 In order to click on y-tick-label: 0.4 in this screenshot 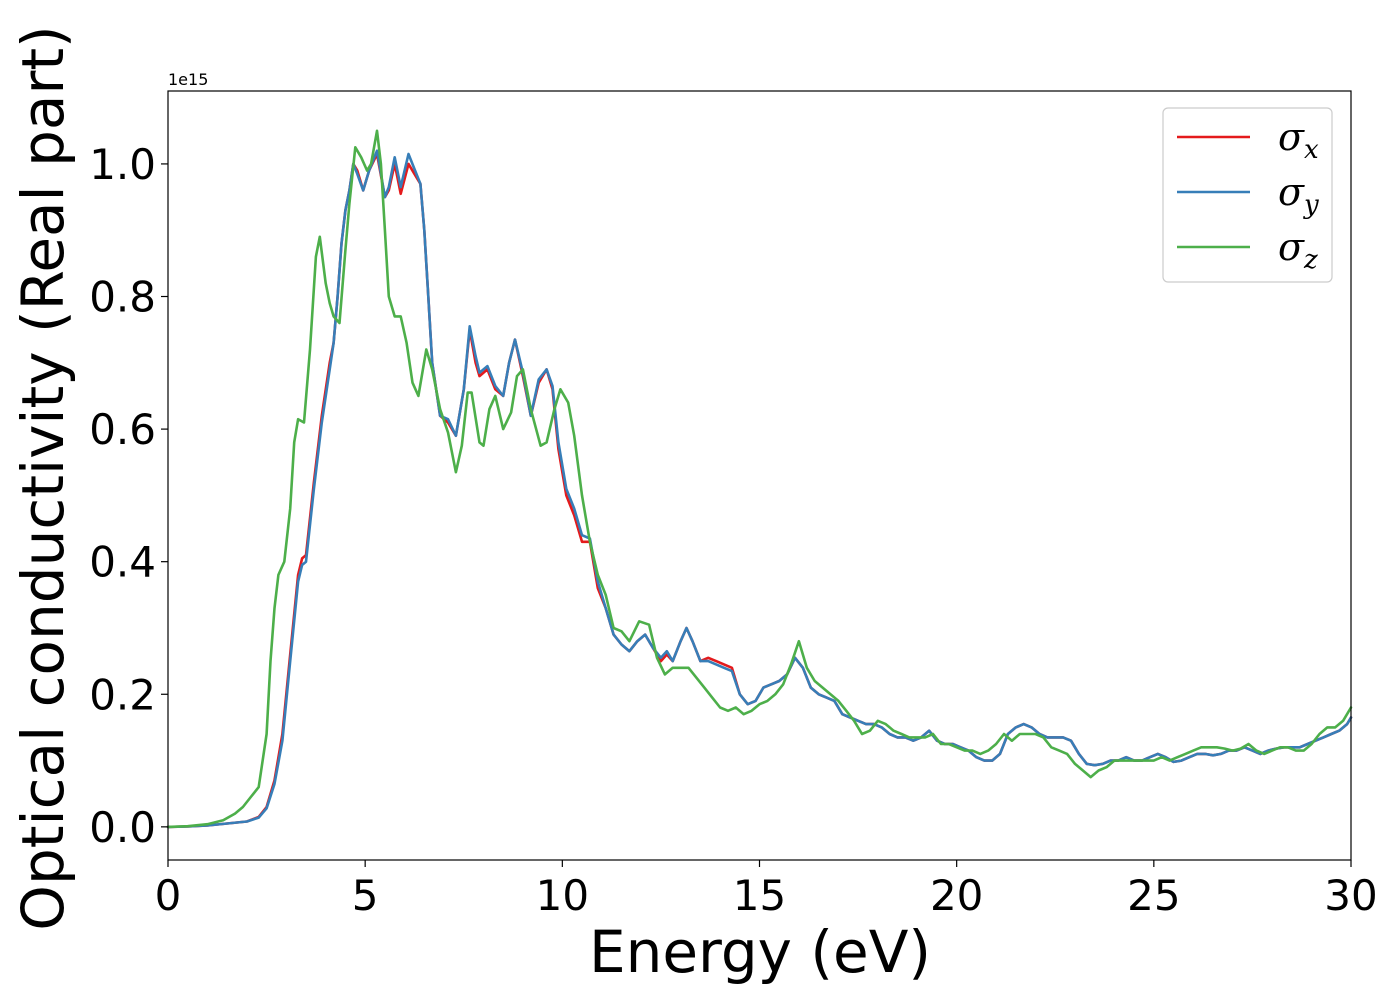, I will do `click(122, 562)`.